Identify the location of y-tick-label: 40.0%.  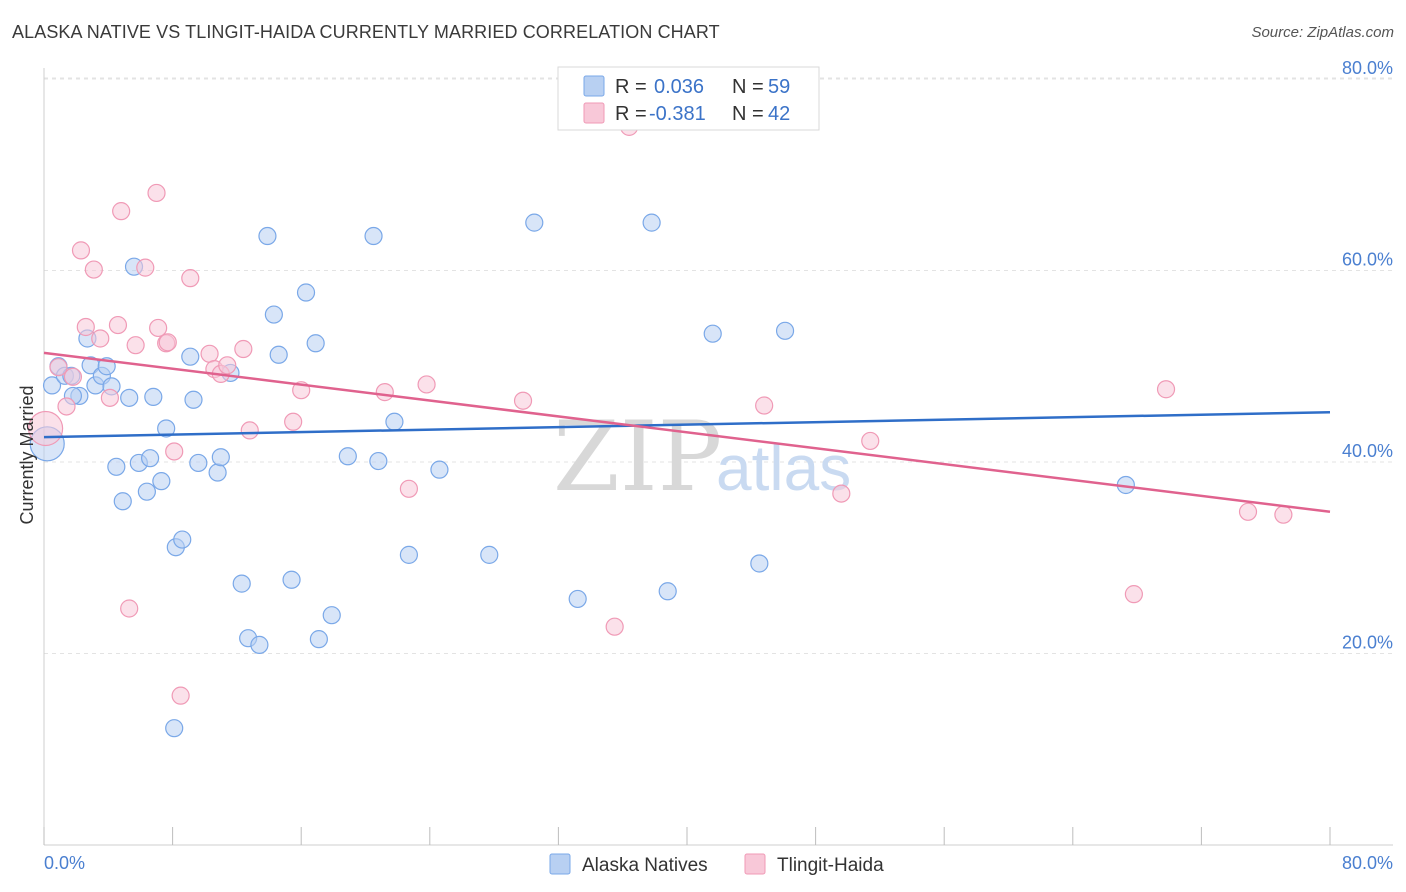
(1367, 451).